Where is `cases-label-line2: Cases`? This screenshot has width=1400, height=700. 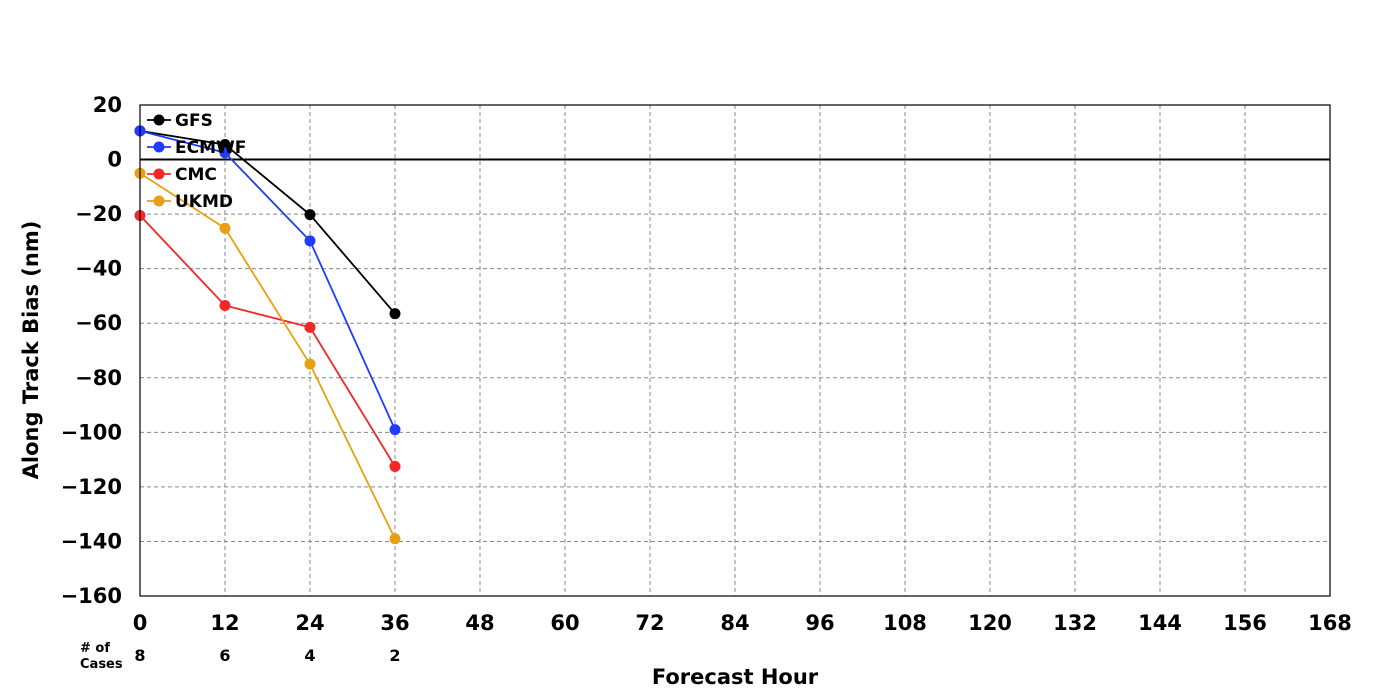 cases-label-line2: Cases is located at coordinates (101, 664).